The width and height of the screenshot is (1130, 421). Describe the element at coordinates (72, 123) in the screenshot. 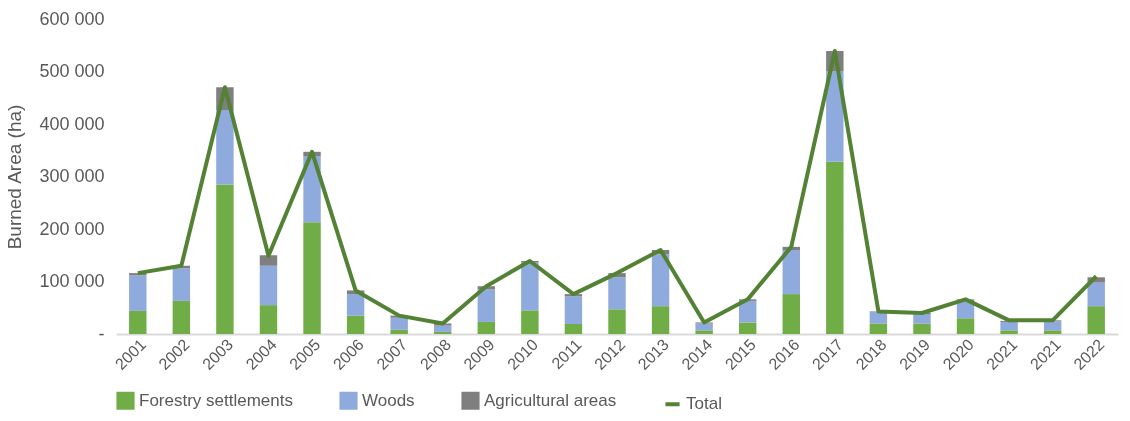

I see `y-tick-label: 400 000` at that location.